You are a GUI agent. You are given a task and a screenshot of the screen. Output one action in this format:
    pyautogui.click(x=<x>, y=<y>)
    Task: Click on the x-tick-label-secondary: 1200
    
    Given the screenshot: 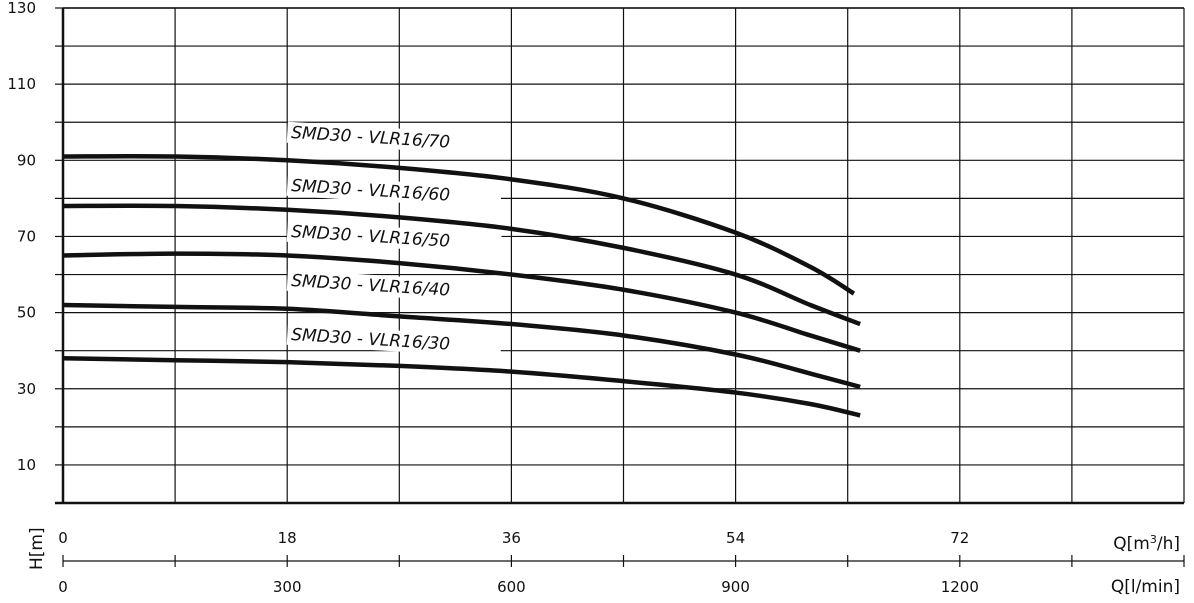 What is the action you would take?
    pyautogui.click(x=960, y=587)
    